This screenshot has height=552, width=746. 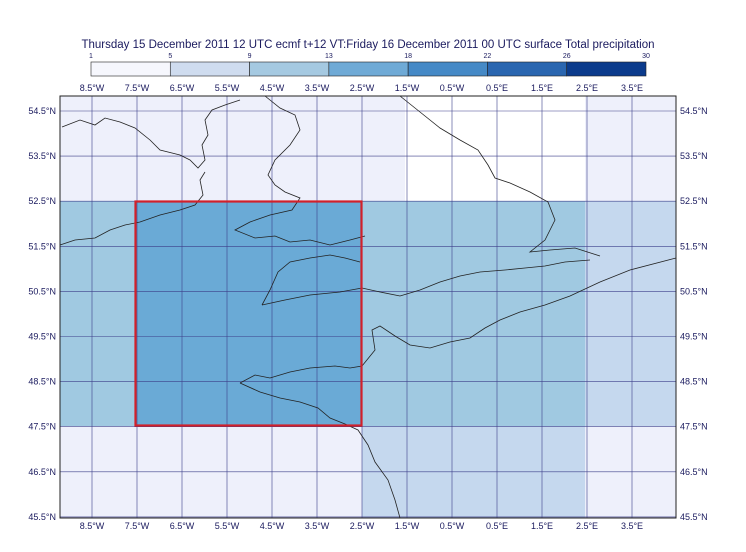 I want to click on colorbar-label: 1, so click(x=91, y=56).